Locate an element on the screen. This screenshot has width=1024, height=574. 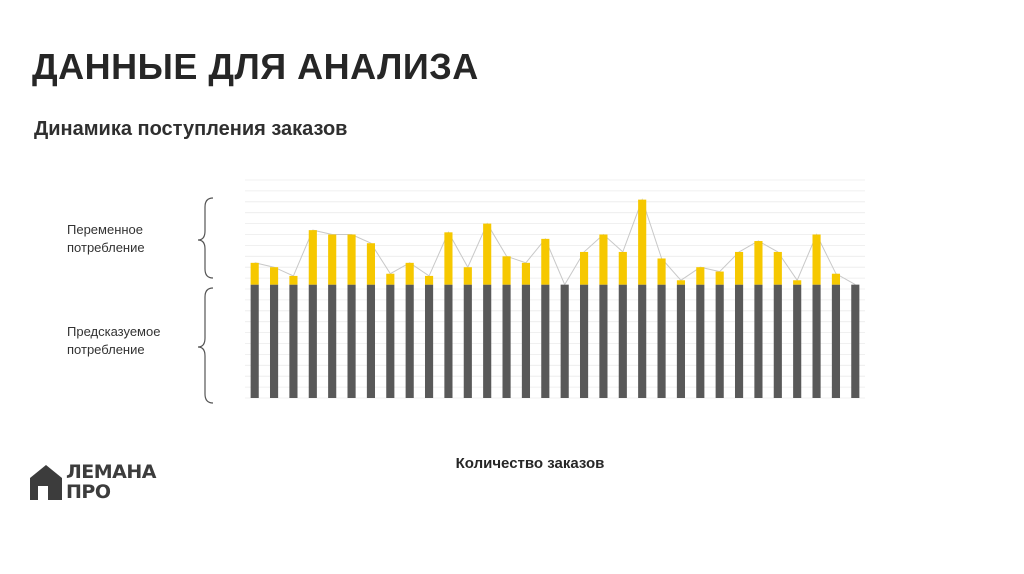
slide-title: ДАННЫЕ ДЛЯ АНАЛИЗА is located at coordinates (255, 66).